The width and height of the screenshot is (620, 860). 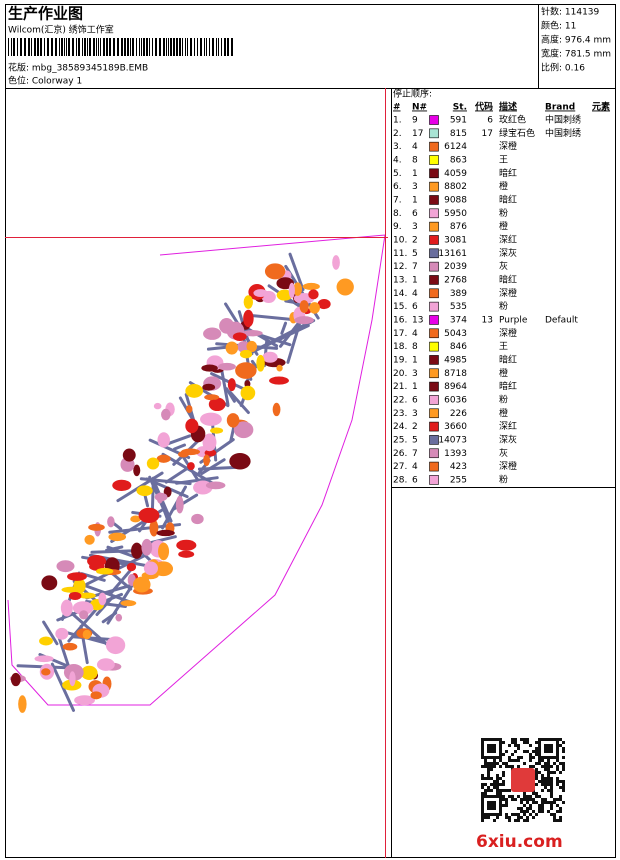 I want to click on needle: 1, so click(x=415, y=200).